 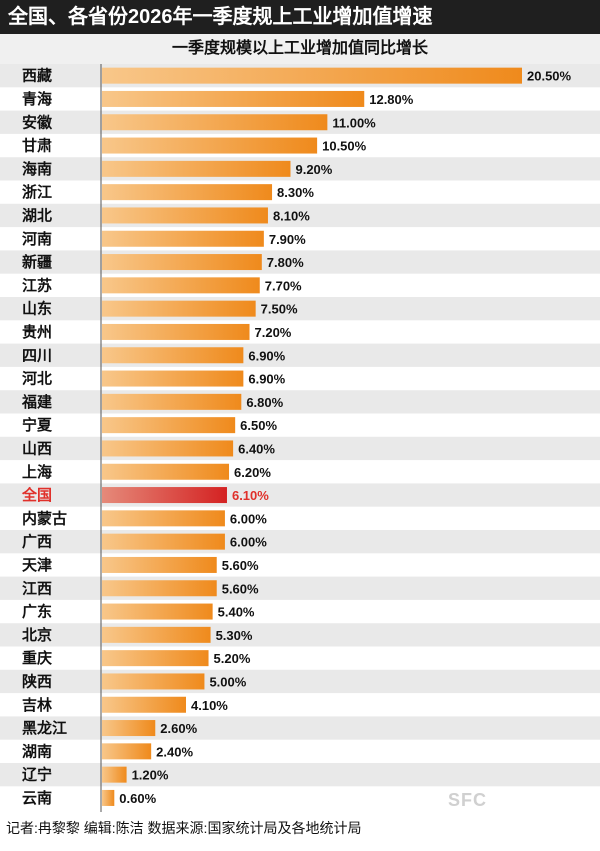 I want to click on category-label: 吉林, so click(x=37, y=705).